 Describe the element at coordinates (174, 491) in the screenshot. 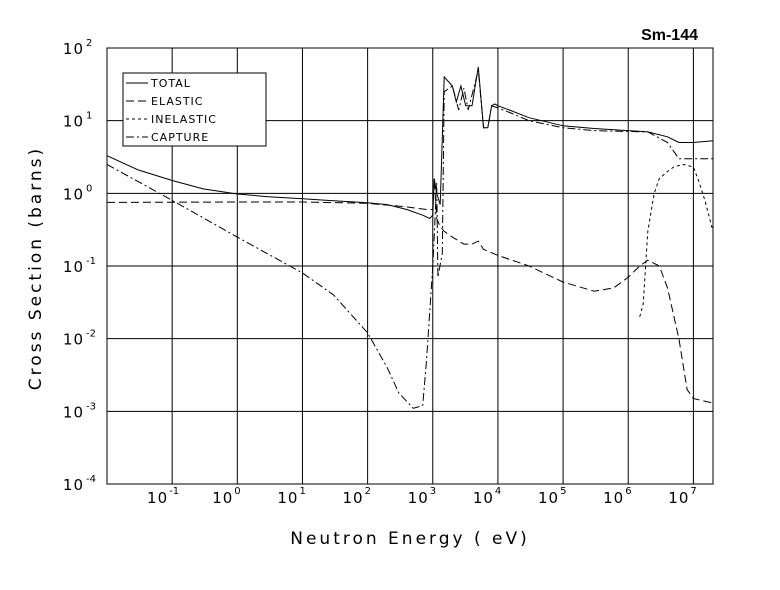

I see `x-tick-exponent: -1` at that location.